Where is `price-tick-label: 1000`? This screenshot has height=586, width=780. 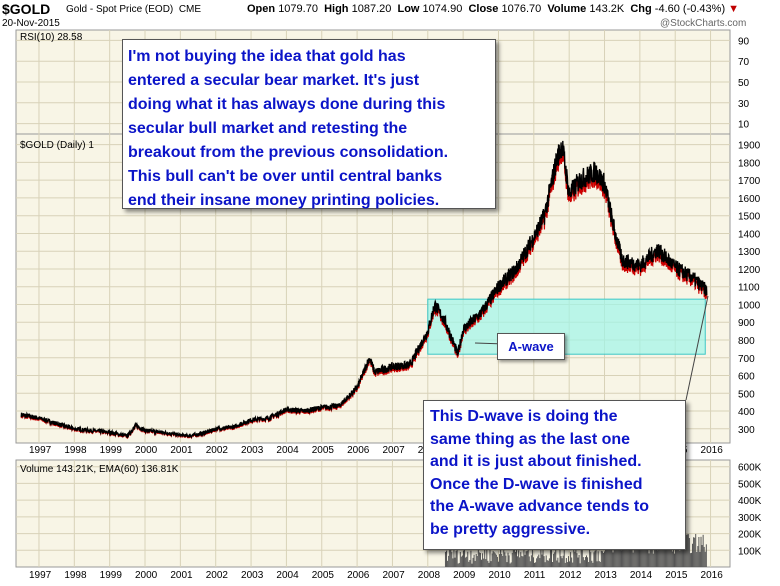
price-tick-label: 1000 is located at coordinates (749, 305).